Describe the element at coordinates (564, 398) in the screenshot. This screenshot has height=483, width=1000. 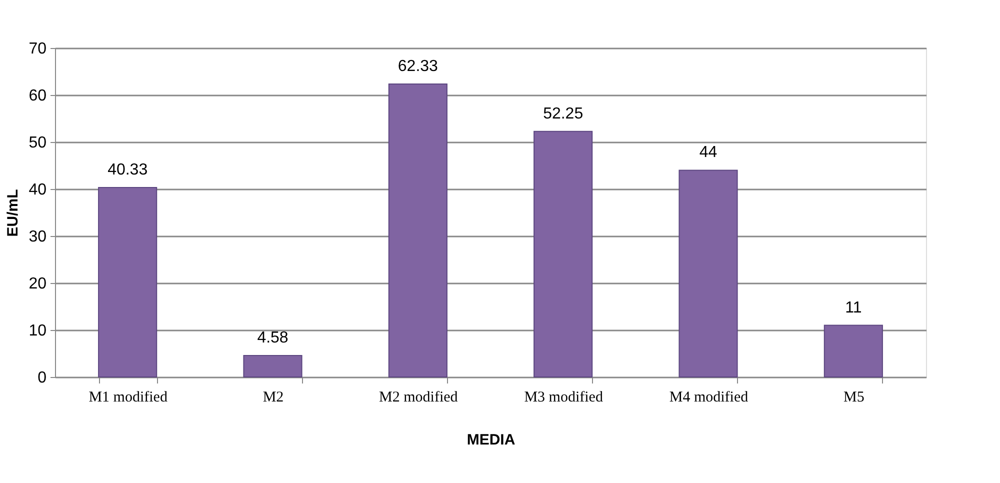
I see `x-tick-label: M3 modified` at that location.